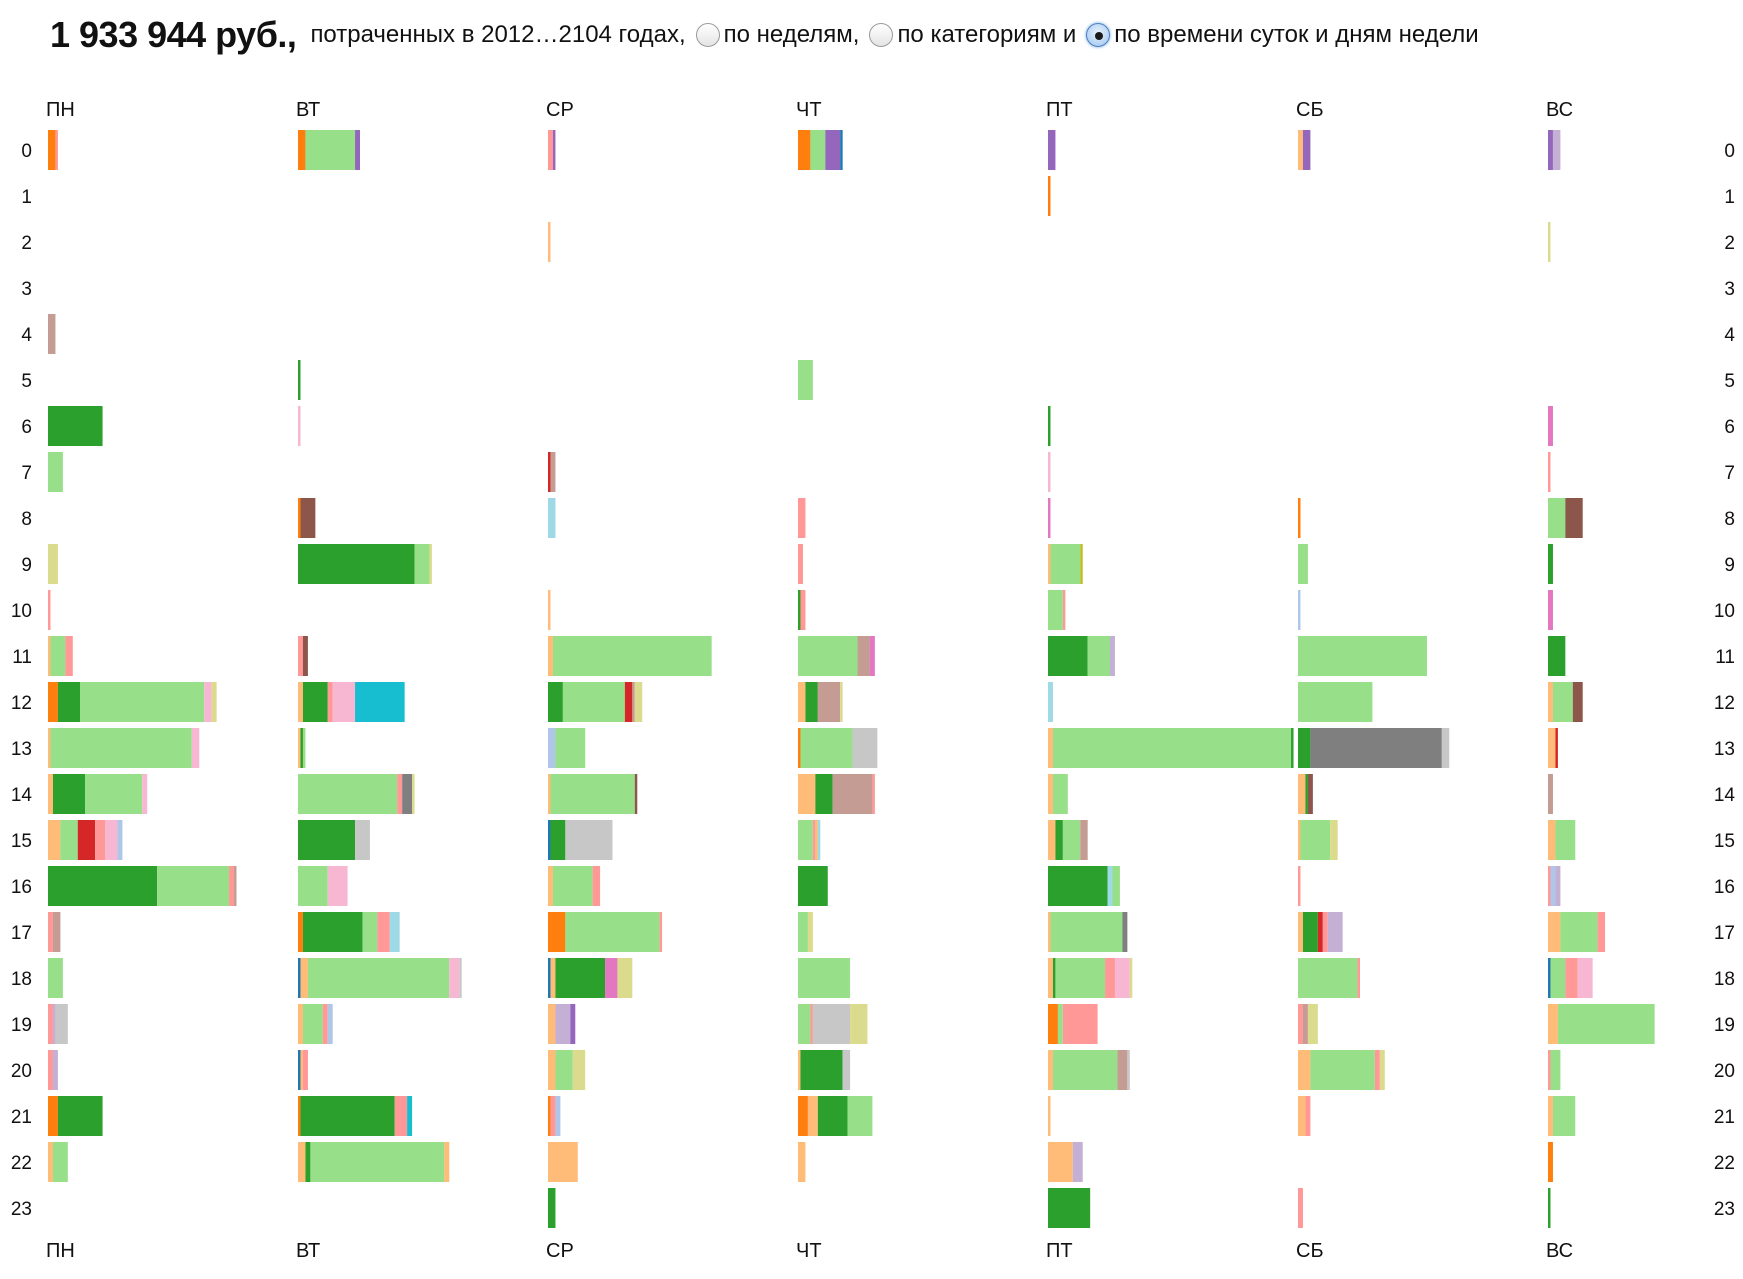 Image resolution: width=1743 pixels, height=1279 pixels. Describe the element at coordinates (1724, 703) in the screenshot. I see `hour-label-right: 12` at that location.